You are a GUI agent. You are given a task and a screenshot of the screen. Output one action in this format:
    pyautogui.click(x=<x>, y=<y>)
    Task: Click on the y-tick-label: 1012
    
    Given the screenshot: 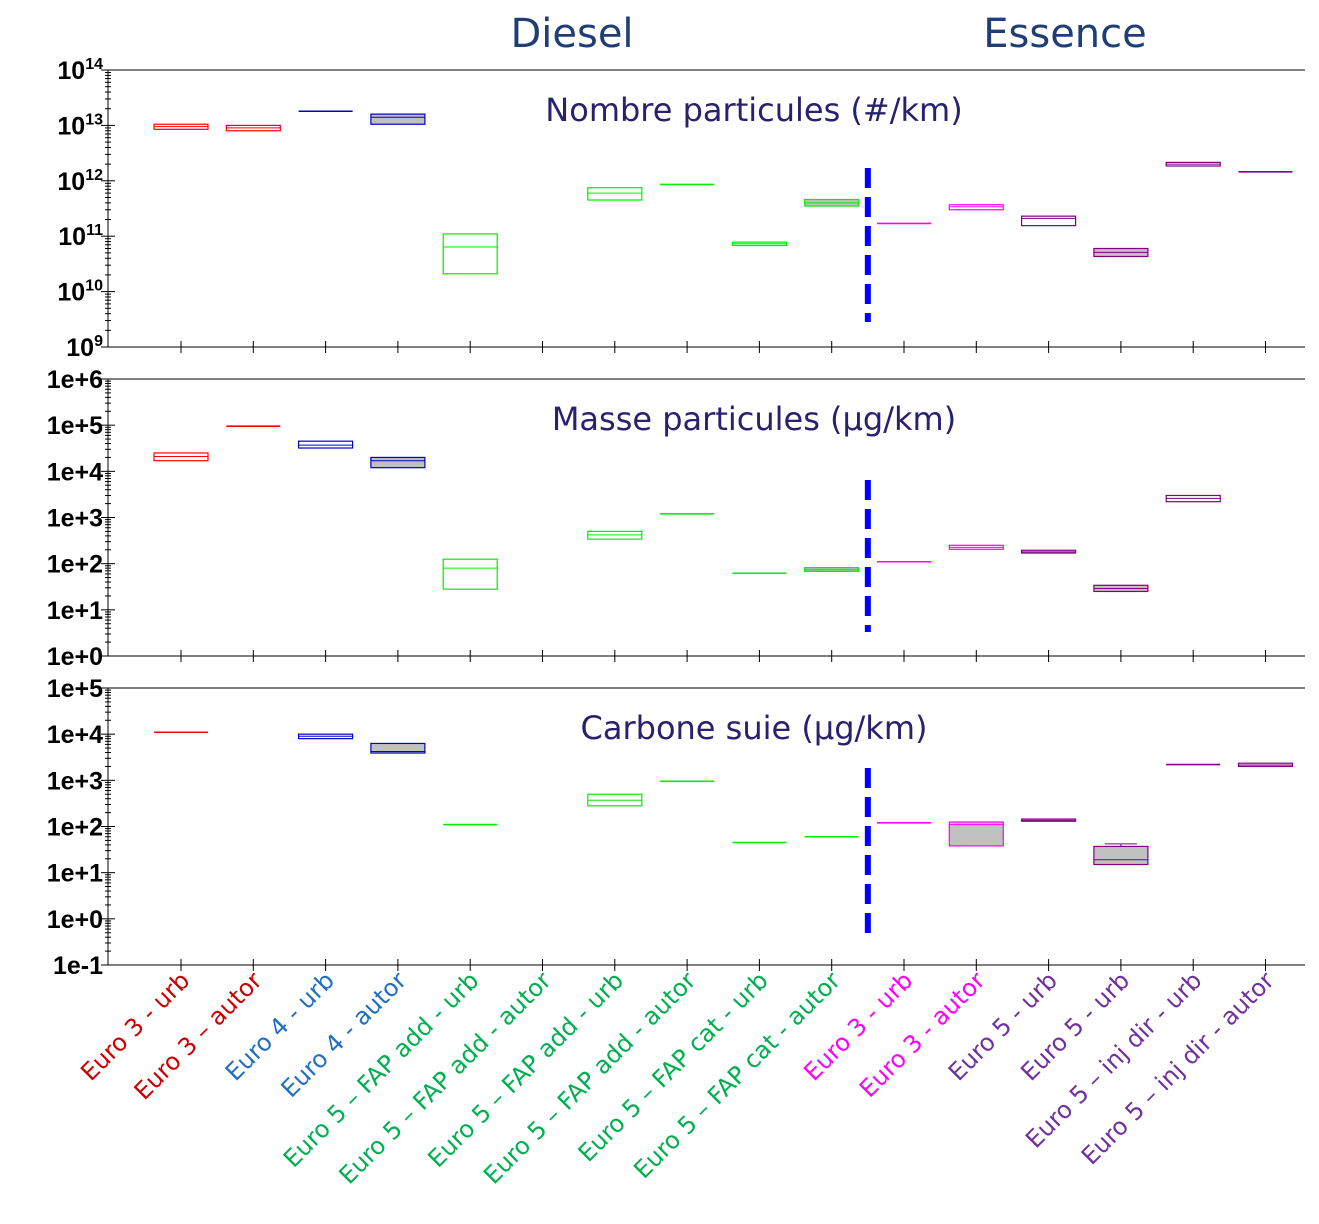 What is the action you would take?
    pyautogui.click(x=80, y=181)
    